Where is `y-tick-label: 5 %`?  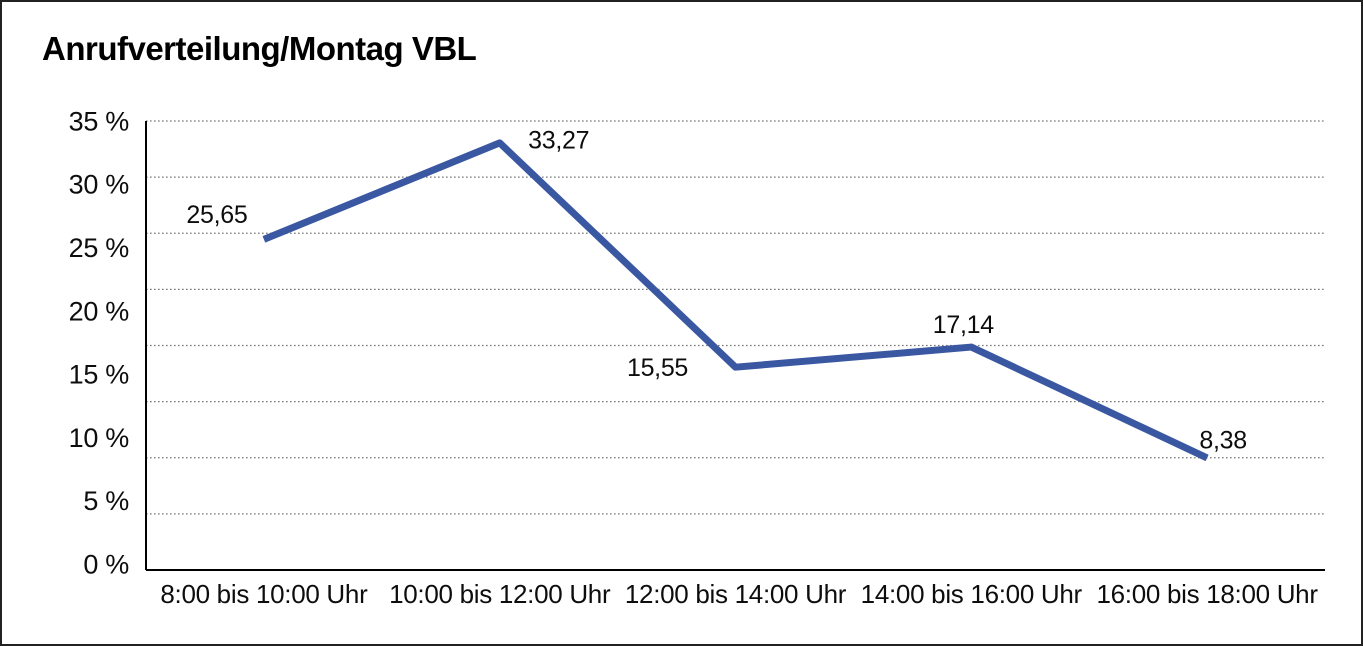
y-tick-label: 5 % is located at coordinates (106, 501).